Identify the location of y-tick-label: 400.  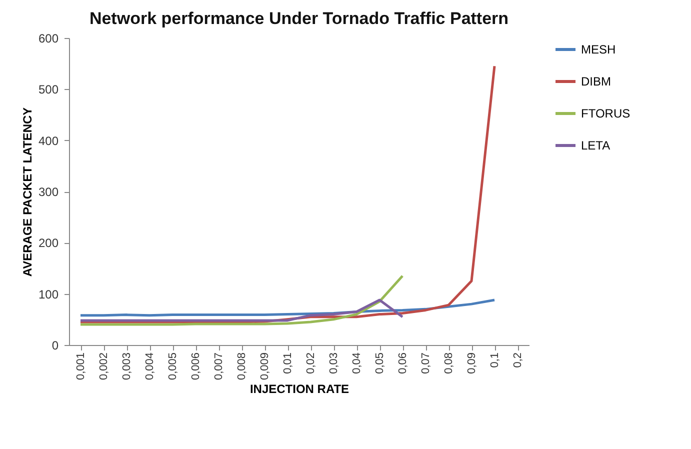
(48, 141).